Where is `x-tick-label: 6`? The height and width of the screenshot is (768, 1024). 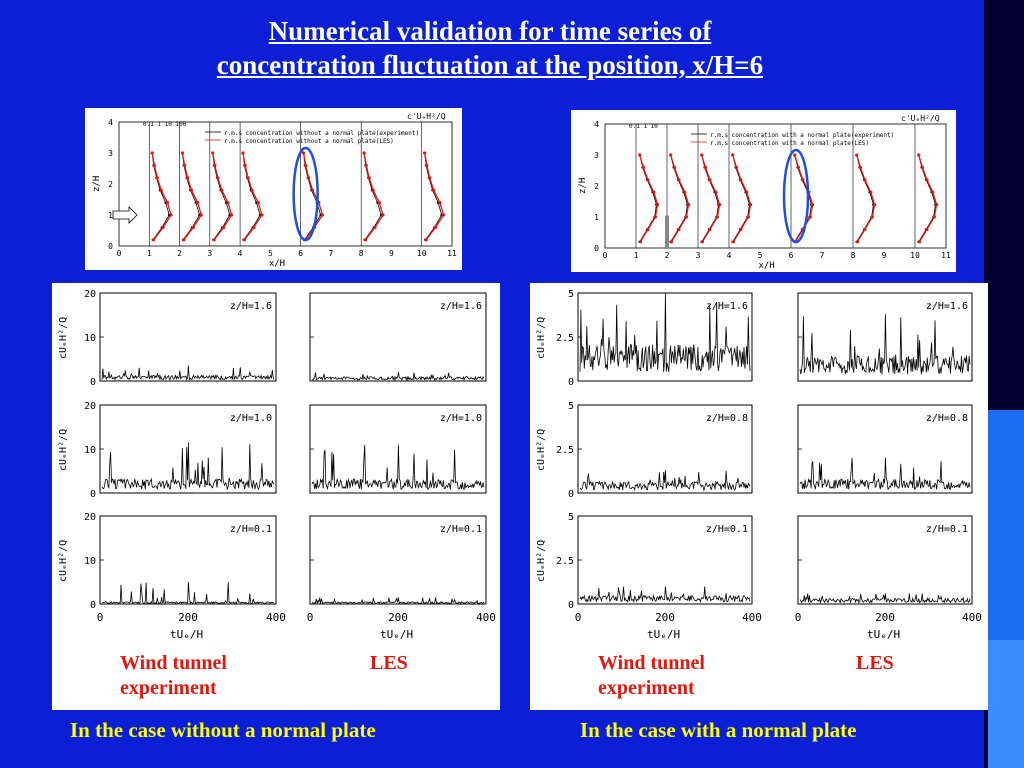
x-tick-label: 6 is located at coordinates (791, 255).